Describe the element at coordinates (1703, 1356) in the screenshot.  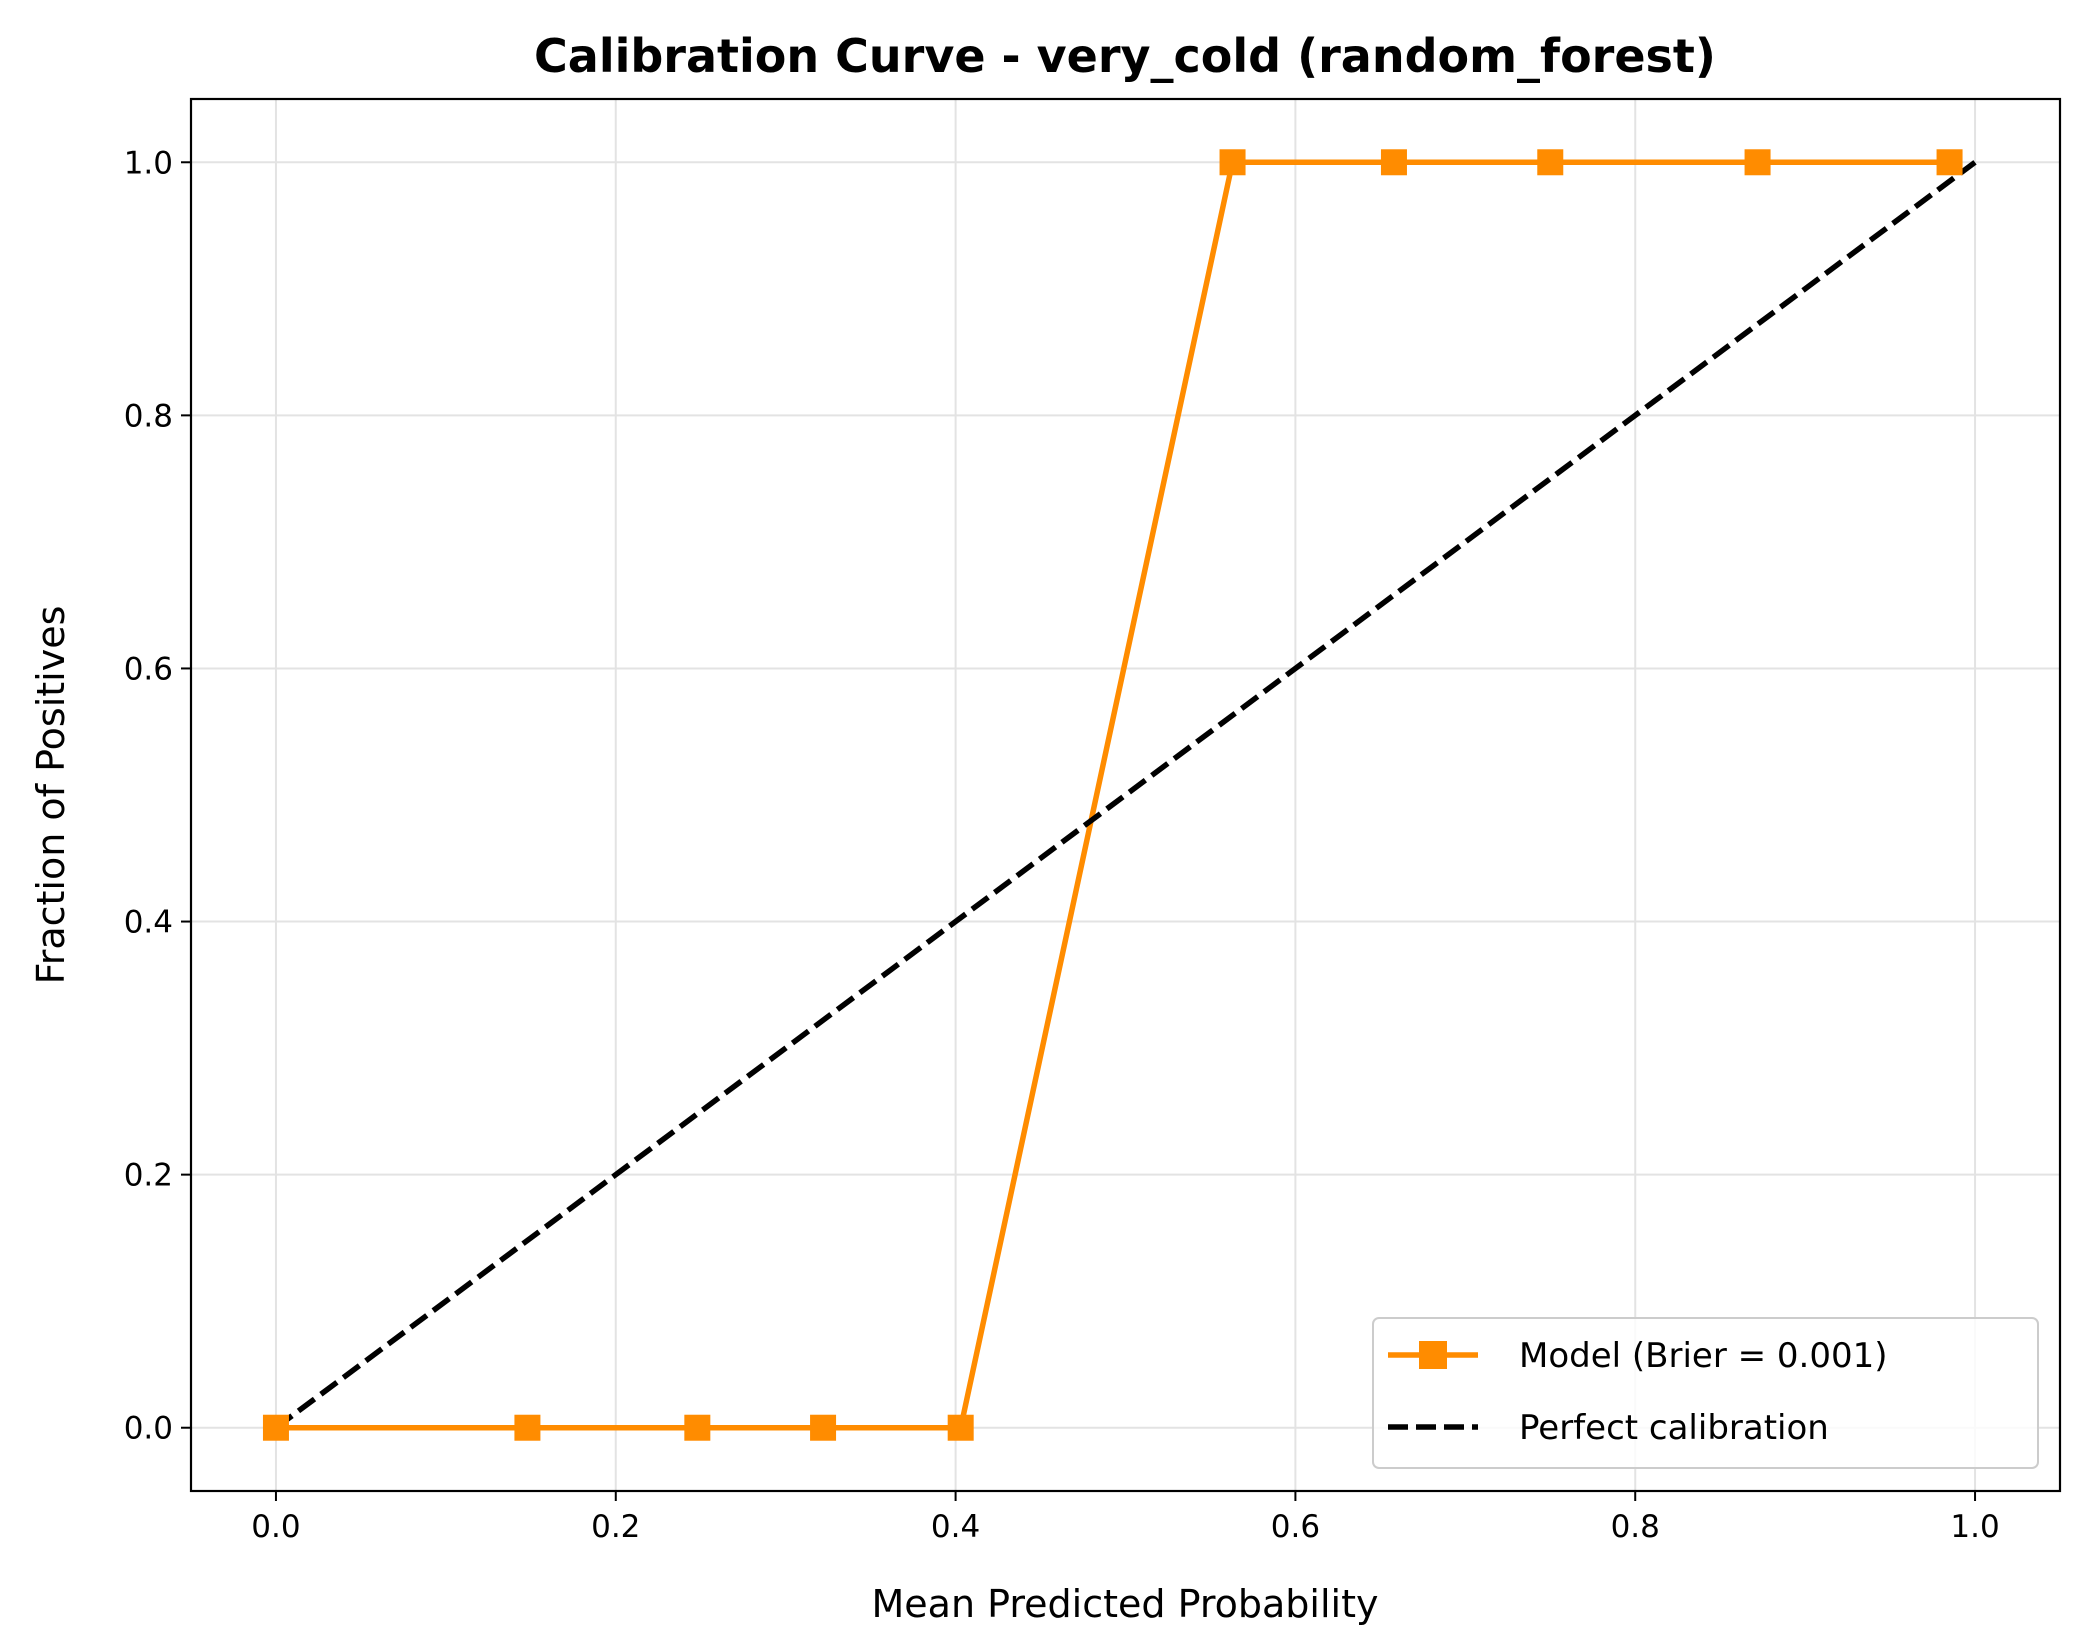
I see `legend-model-label: Model (Brier = 0.001)` at that location.